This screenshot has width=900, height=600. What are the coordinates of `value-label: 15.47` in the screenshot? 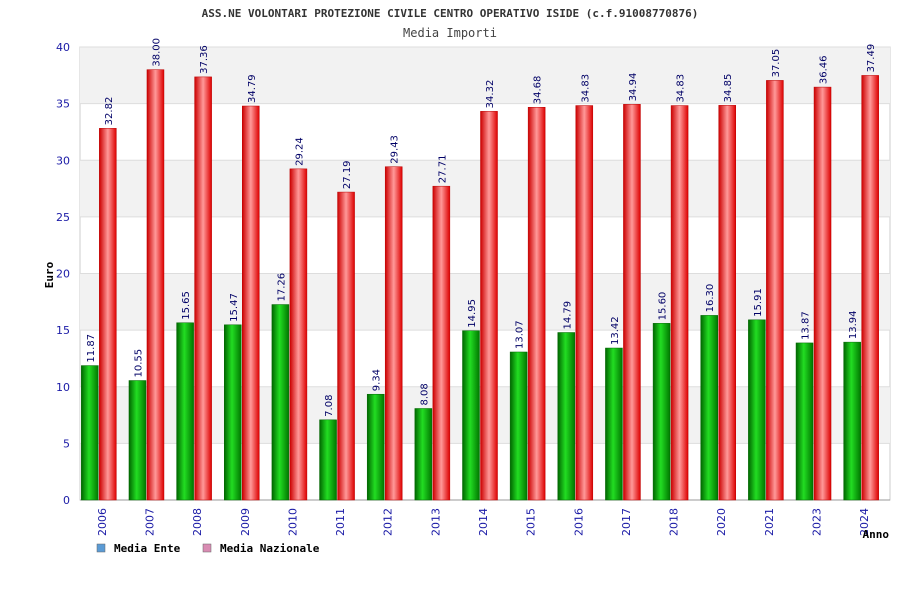 It's located at (234, 307).